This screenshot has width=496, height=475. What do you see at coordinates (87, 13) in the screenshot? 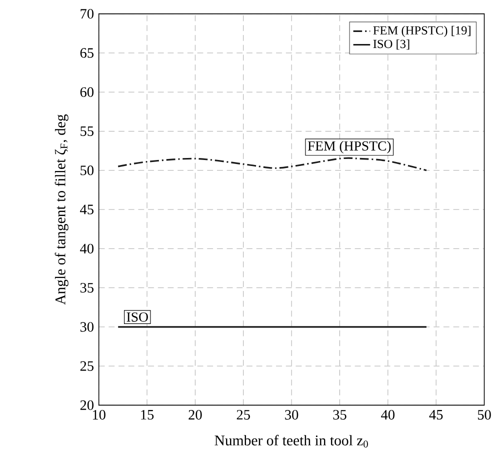
I see `y-tick-label: 70` at bounding box center [87, 13].